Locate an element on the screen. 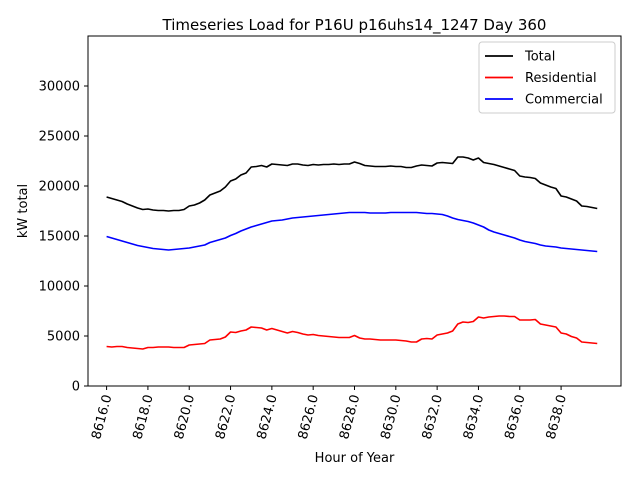  legend-label-commercial: Commercial is located at coordinates (564, 100).